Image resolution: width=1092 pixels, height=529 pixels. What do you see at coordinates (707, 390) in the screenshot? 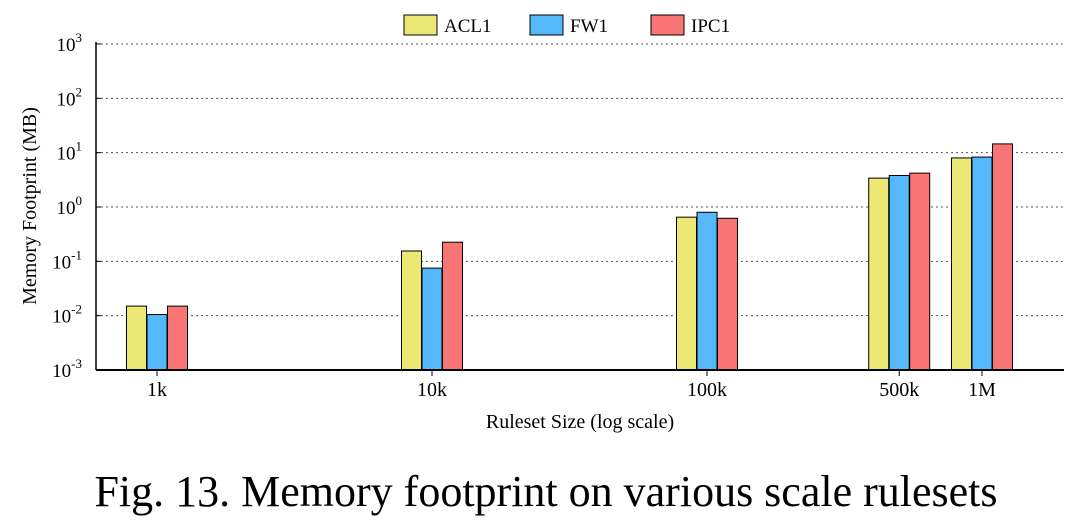
I see `x-tick-label: 100k` at bounding box center [707, 390].